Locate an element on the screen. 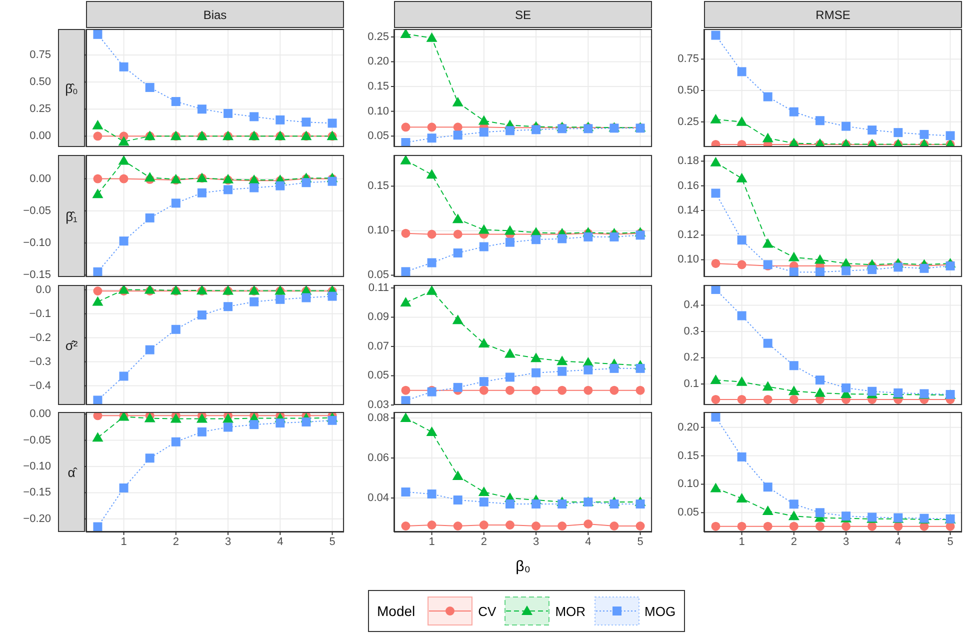 This screenshot has height=635, width=963. y-axis-title: α̂ is located at coordinates (71, 472).